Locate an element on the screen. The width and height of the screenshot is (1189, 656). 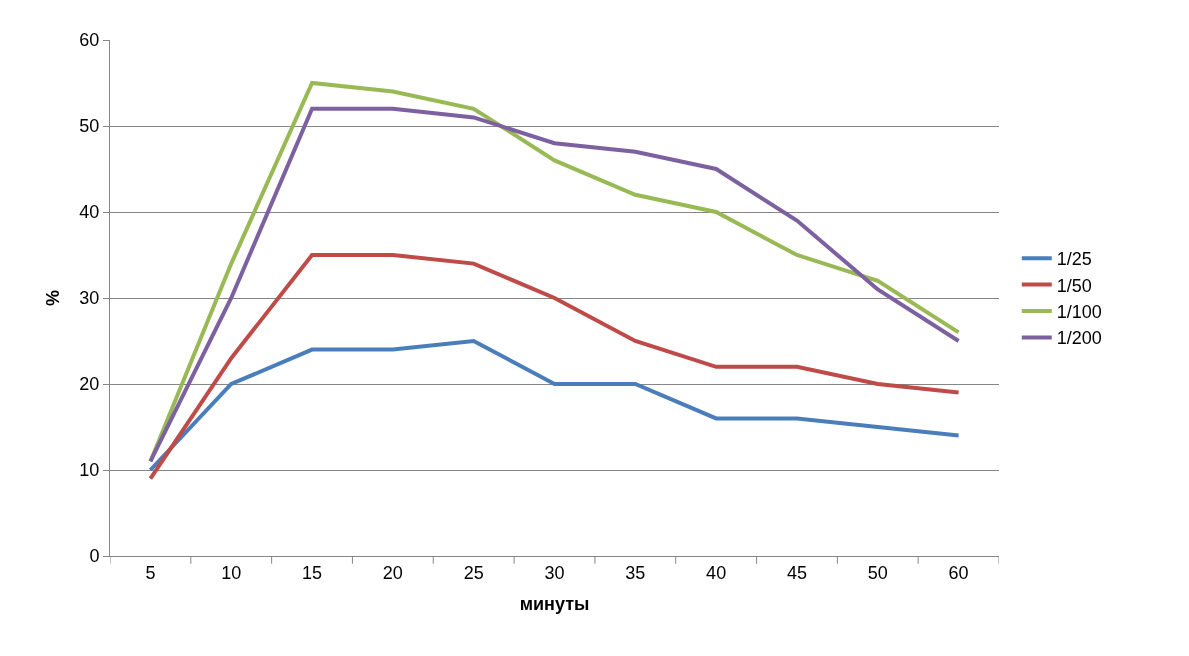
x-tick-label: 50 is located at coordinates (877, 572).